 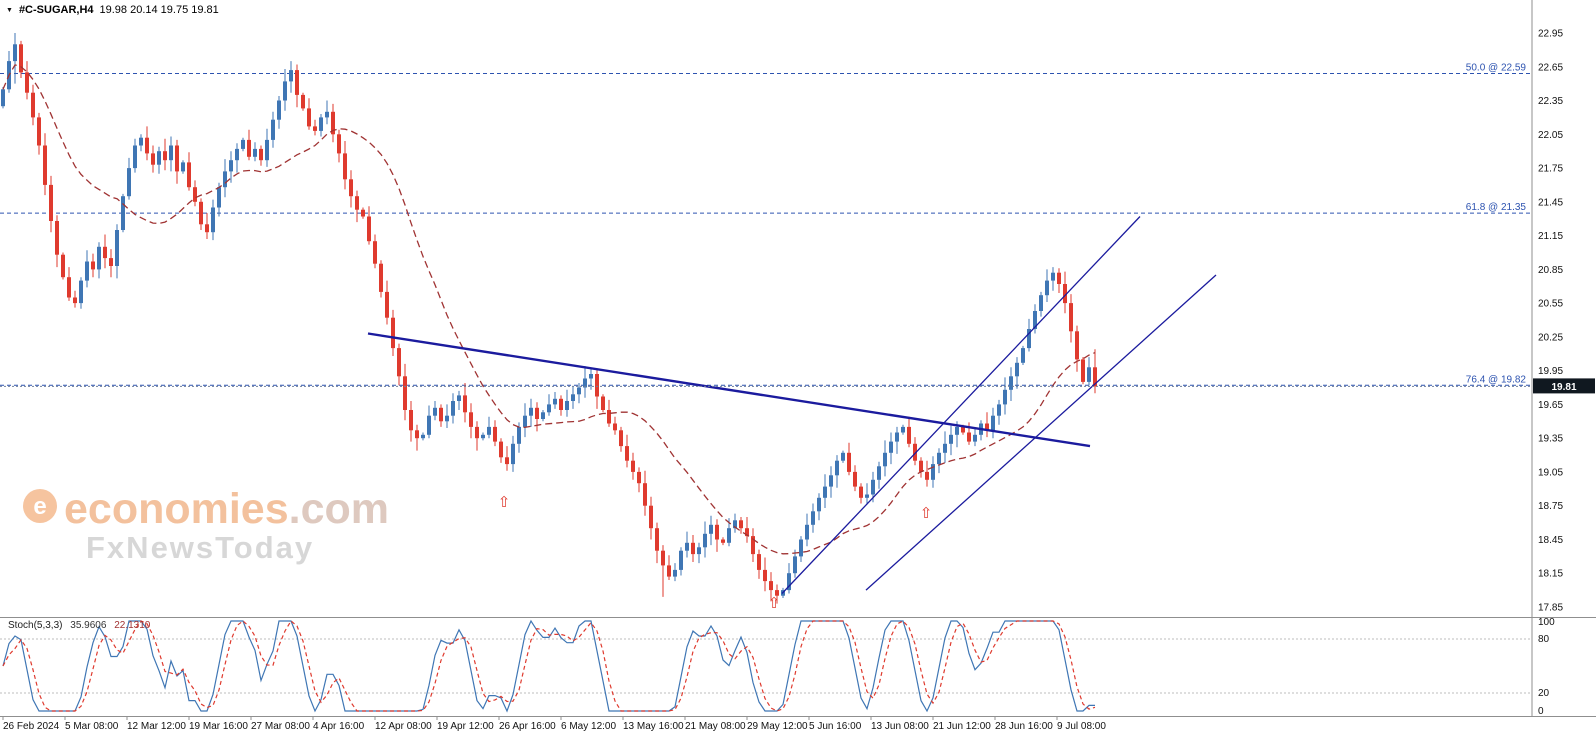 What do you see at coordinates (1550, 540) in the screenshot?
I see `price-tick-label: 18.45` at bounding box center [1550, 540].